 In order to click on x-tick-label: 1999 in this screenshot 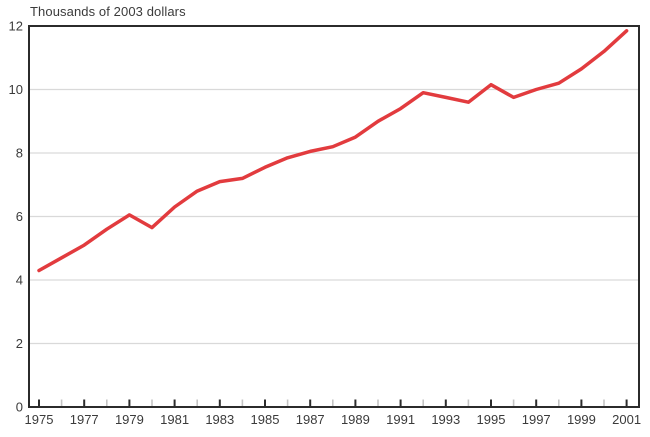, I will do `click(581, 419)`.